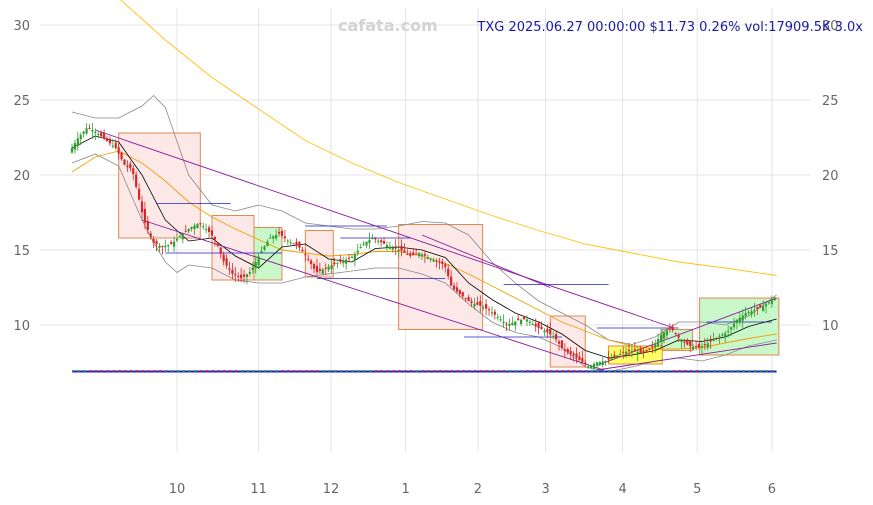 This screenshot has width=873, height=505. Describe the element at coordinates (545, 489) in the screenshot. I see `x-tick-label: 3` at that location.